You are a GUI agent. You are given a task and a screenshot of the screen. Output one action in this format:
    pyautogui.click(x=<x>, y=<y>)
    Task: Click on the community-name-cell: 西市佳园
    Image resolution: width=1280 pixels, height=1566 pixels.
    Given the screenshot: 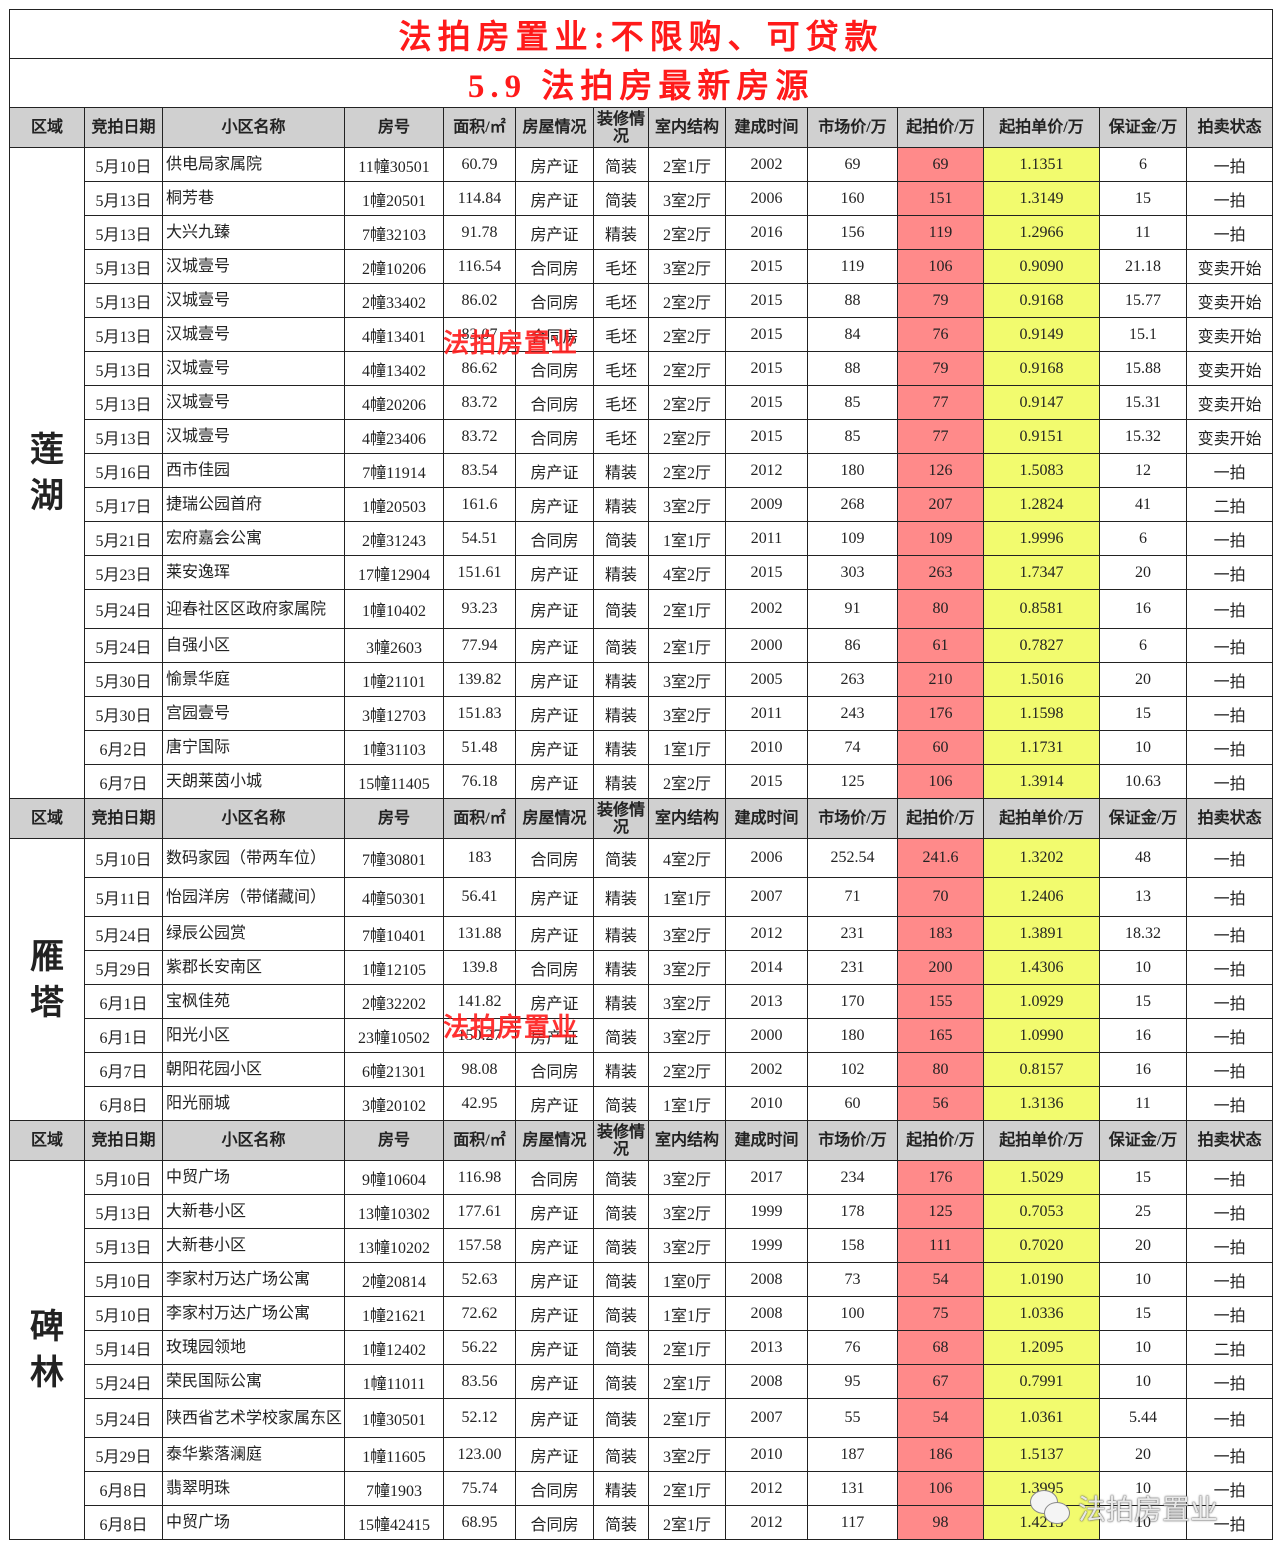 What is the action you would take?
    pyautogui.click(x=253, y=470)
    